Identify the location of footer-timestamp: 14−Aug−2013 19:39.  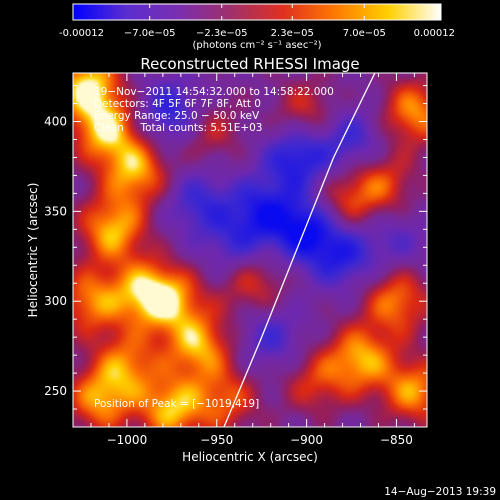
(440, 492).